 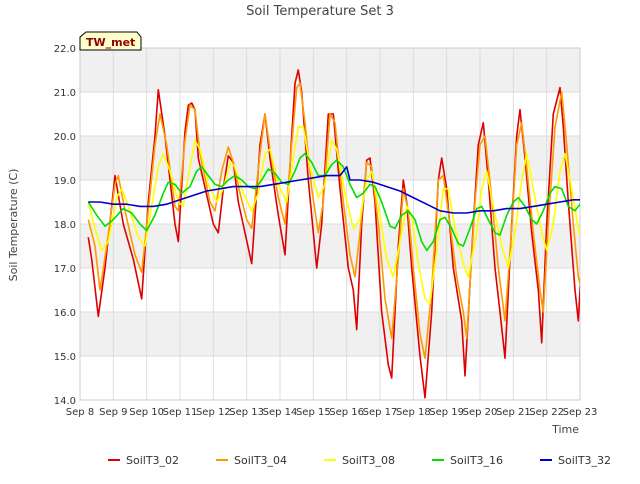 What do you see at coordinates (65, 181) in the screenshot?
I see `y-tick-label: 19.0` at bounding box center [65, 181].